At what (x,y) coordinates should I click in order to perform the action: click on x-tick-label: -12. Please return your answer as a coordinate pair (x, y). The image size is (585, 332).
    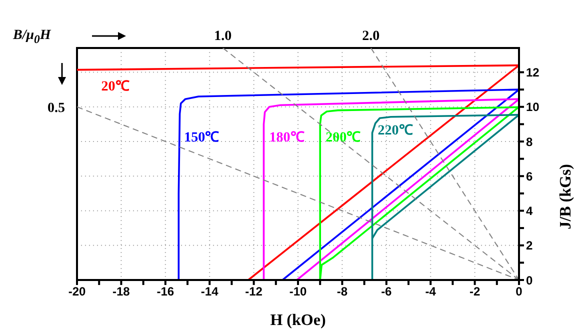
    Looking at the image, I should click on (254, 291).